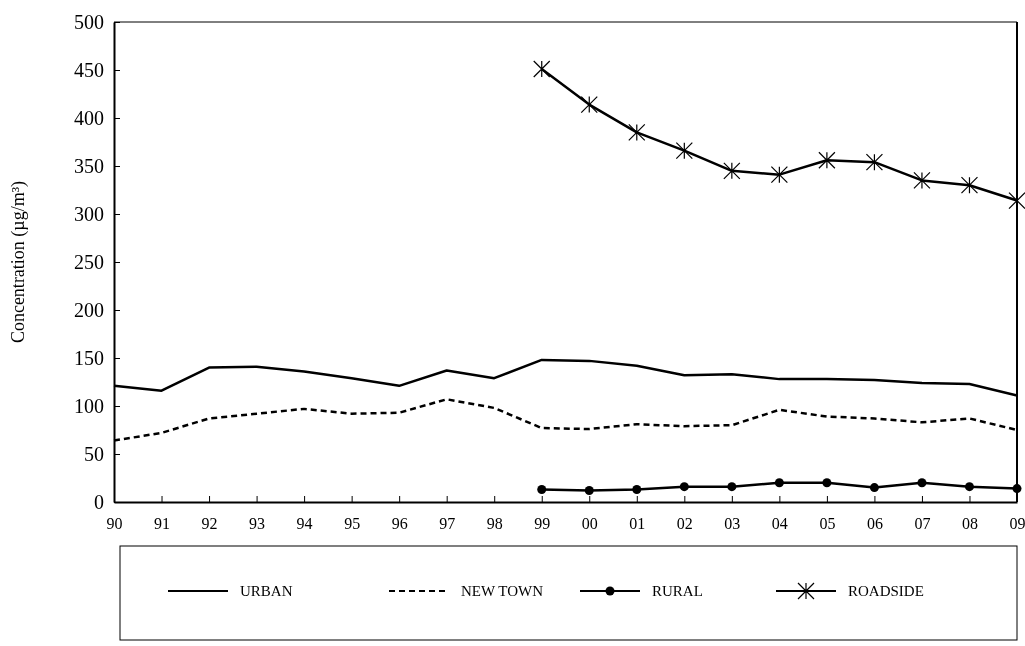 This screenshot has width=1025, height=646. I want to click on y-tick-label: 0, so click(99, 501).